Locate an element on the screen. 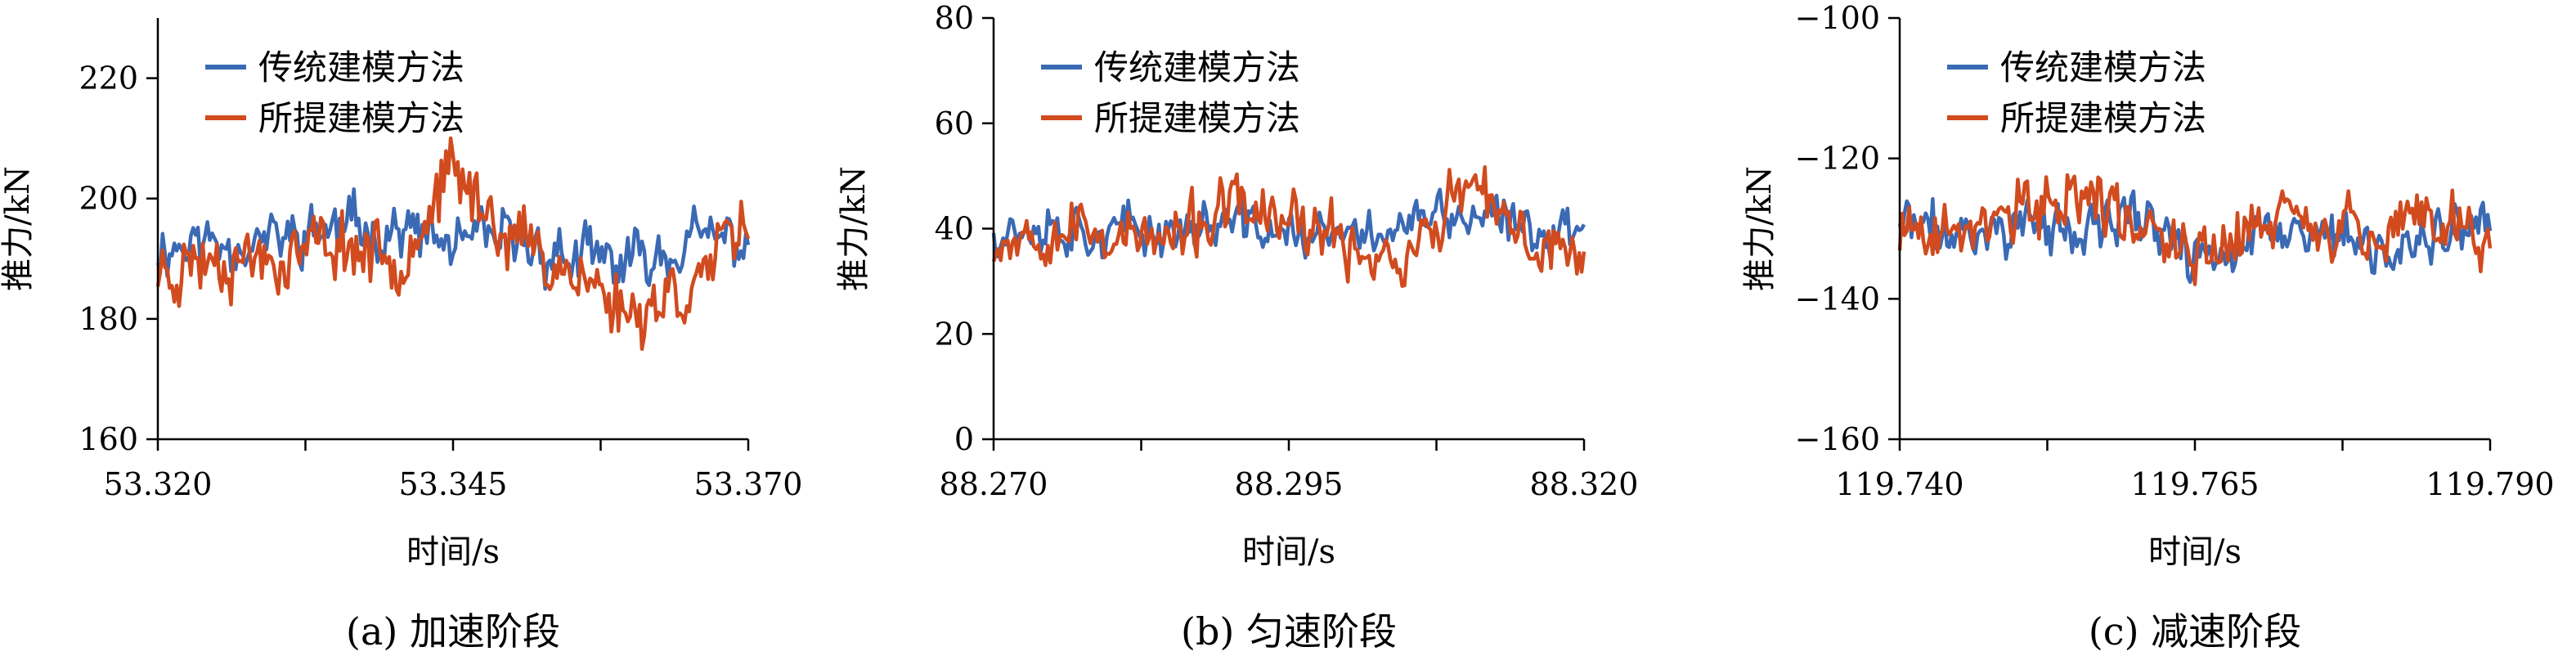  y-tick-label: −120 is located at coordinates (1837, 159).